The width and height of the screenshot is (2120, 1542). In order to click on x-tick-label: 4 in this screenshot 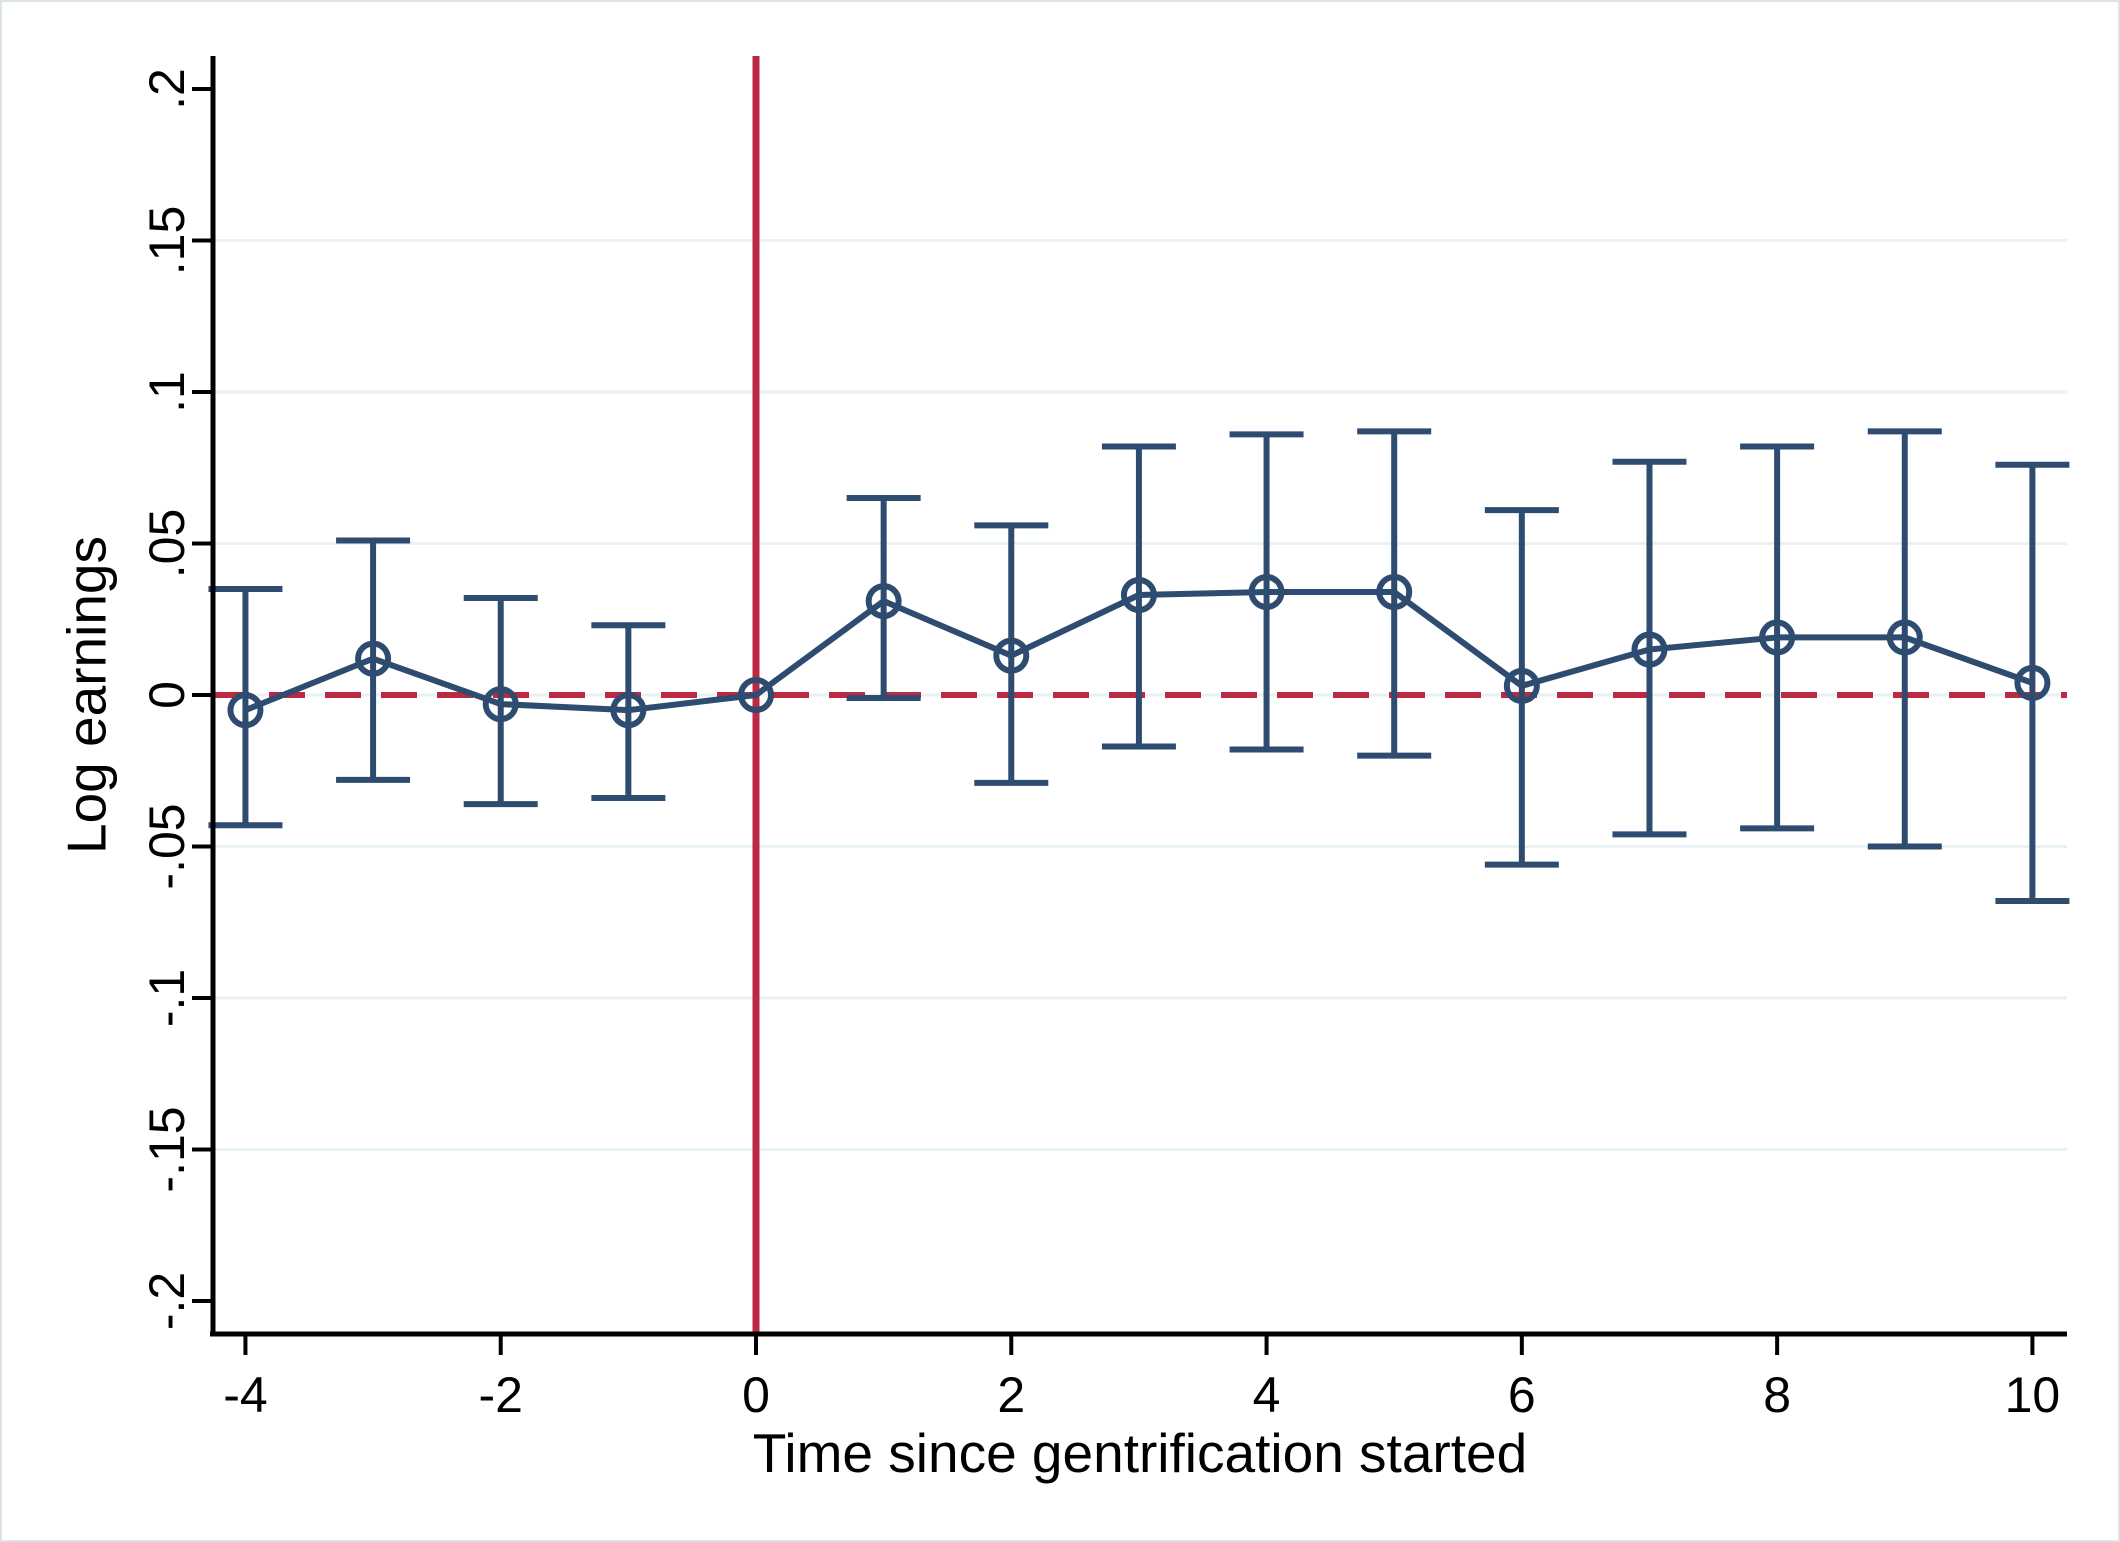, I will do `click(1267, 1395)`.